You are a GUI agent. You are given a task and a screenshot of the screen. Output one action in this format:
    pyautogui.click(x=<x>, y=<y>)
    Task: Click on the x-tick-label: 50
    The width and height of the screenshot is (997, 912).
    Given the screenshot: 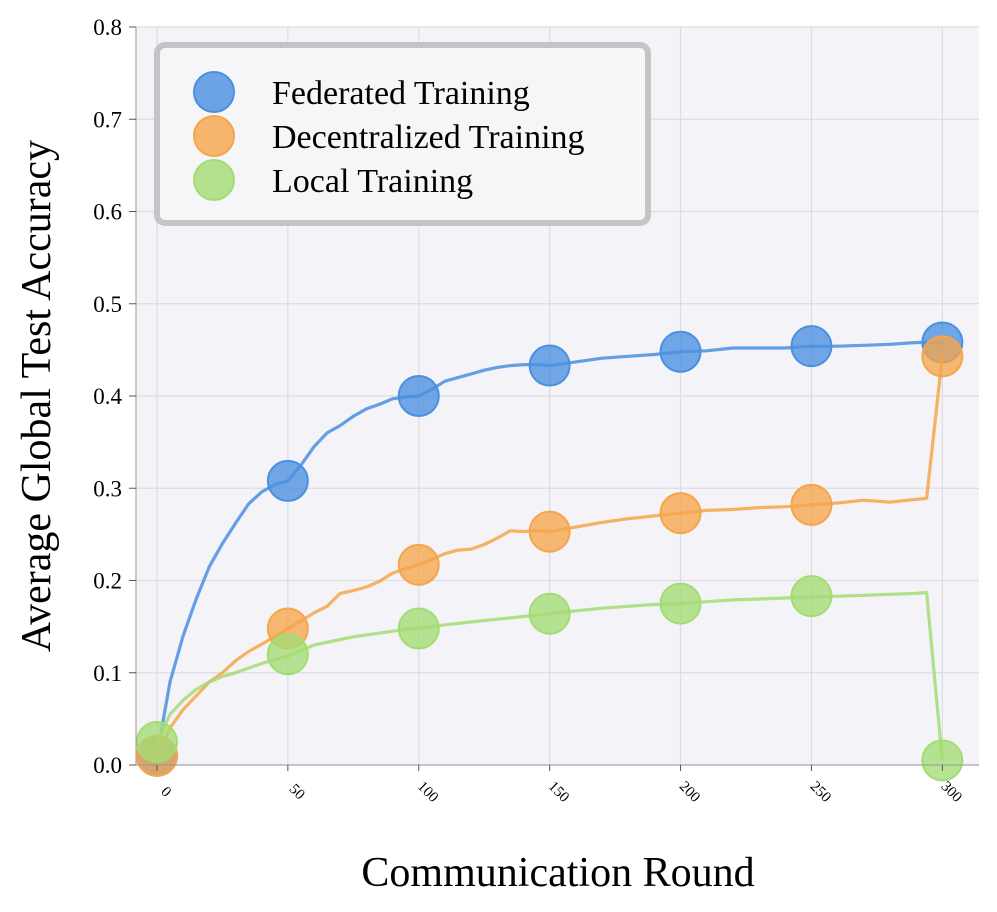 What is the action you would take?
    pyautogui.click(x=297, y=792)
    